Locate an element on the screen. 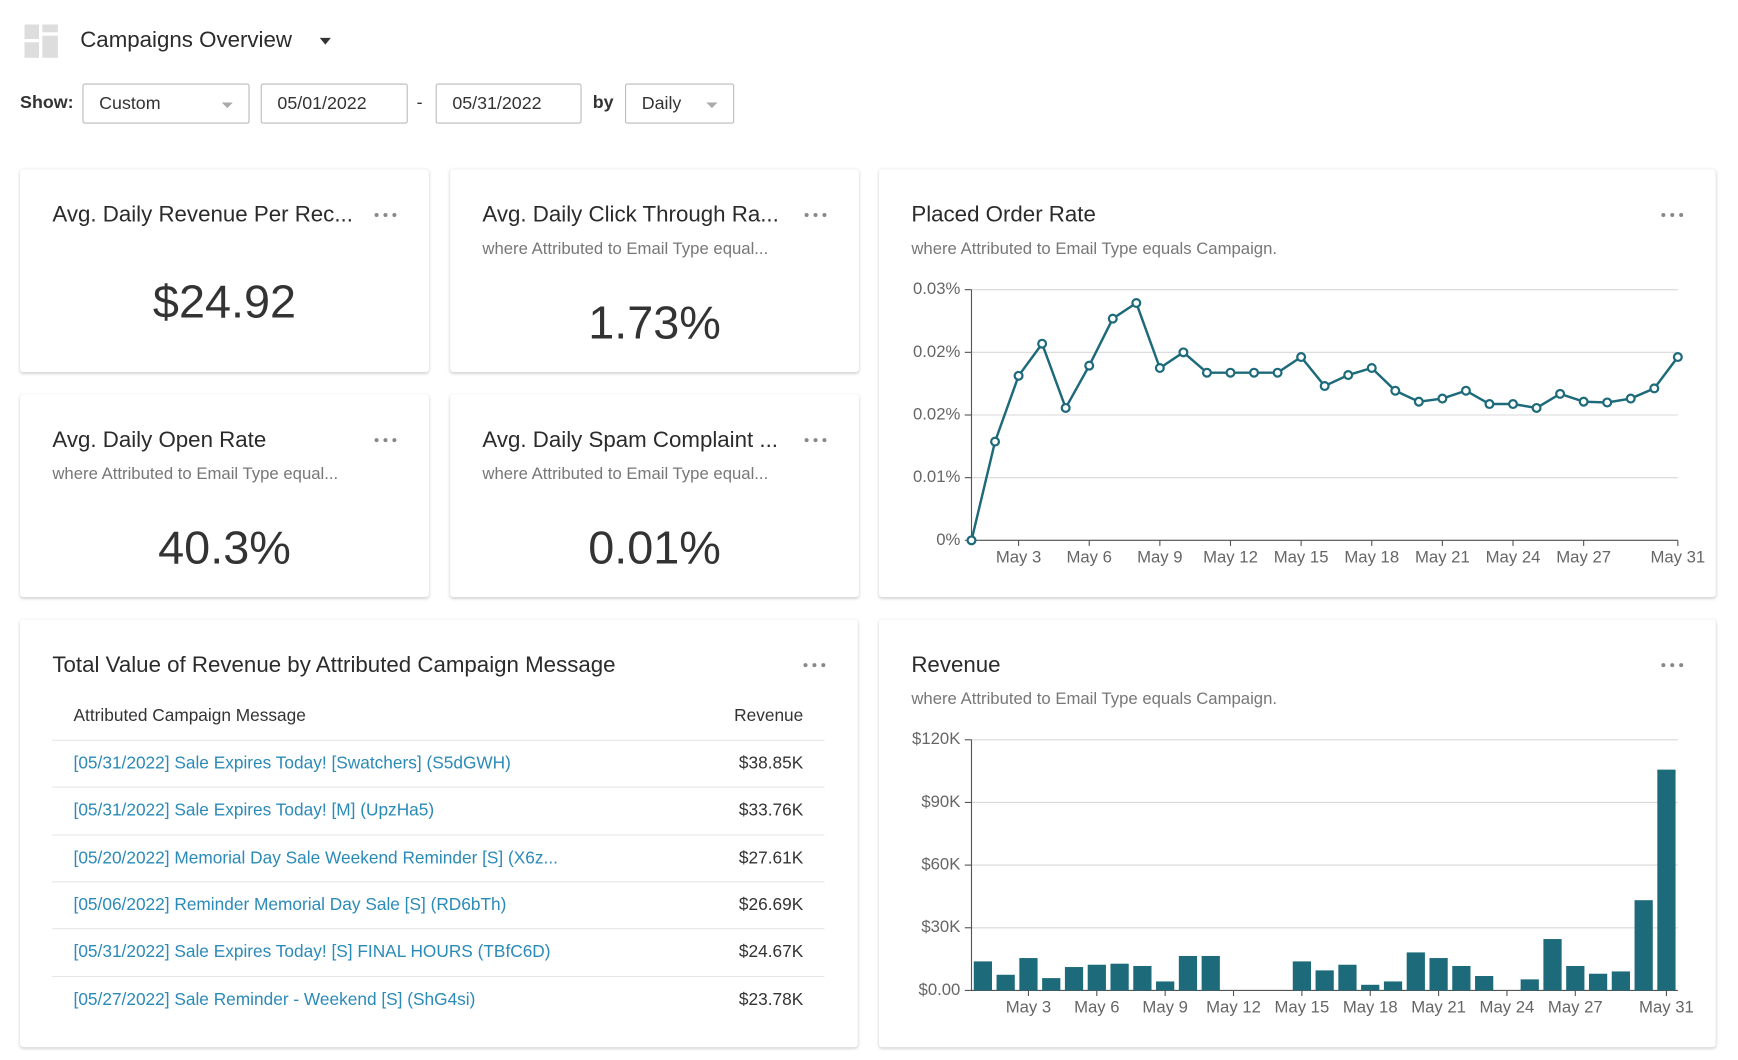 This screenshot has height=1060, width=1738. kpi-value: 40.3% is located at coordinates (224, 547).